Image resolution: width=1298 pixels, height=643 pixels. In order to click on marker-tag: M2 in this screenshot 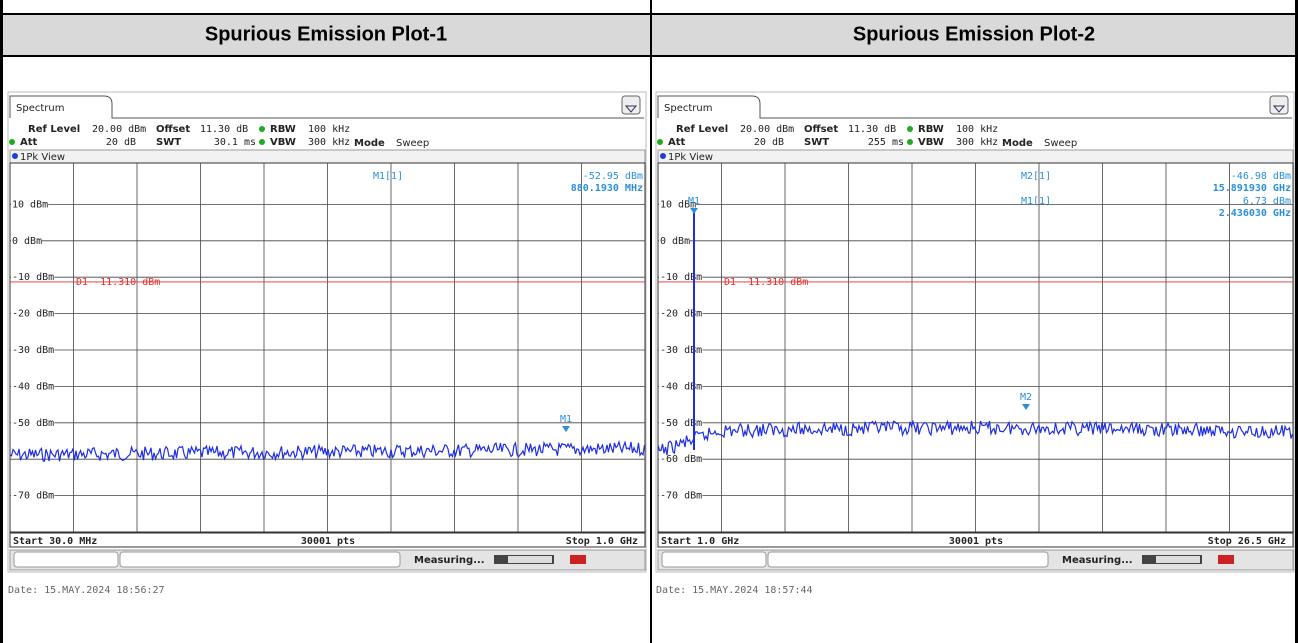, I will do `click(1026, 397)`.